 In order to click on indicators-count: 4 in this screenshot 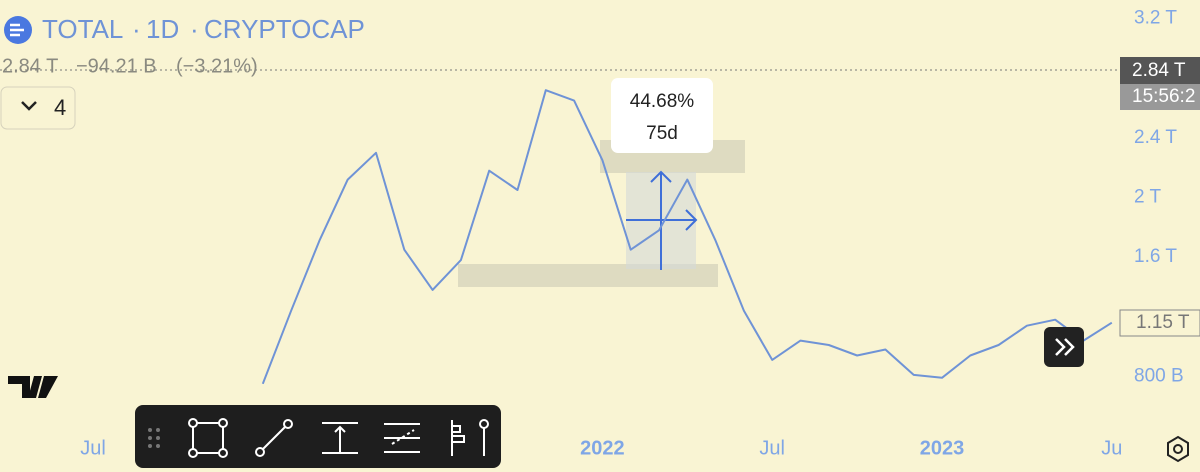, I will do `click(60, 107)`.